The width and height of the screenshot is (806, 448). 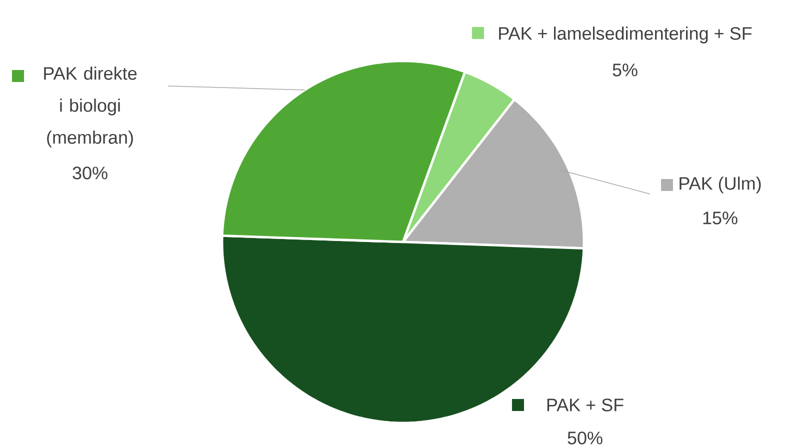 What do you see at coordinates (720, 185) in the screenshot?
I see `legend-label: PAK (Ulm)` at bounding box center [720, 185].